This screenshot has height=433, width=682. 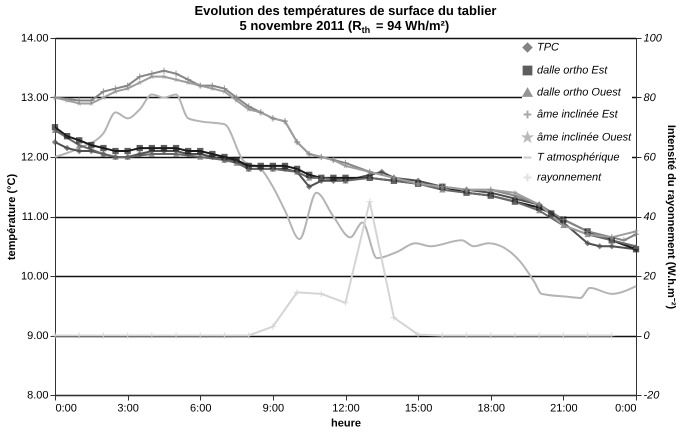 What do you see at coordinates (346, 408) in the screenshot?
I see `x-tick-label: 12:00` at bounding box center [346, 408].